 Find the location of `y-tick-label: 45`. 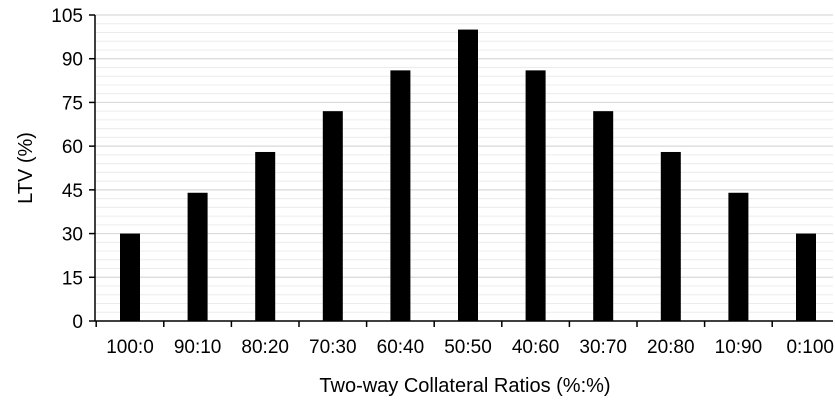

y-tick-label: 45 is located at coordinates (72, 191).